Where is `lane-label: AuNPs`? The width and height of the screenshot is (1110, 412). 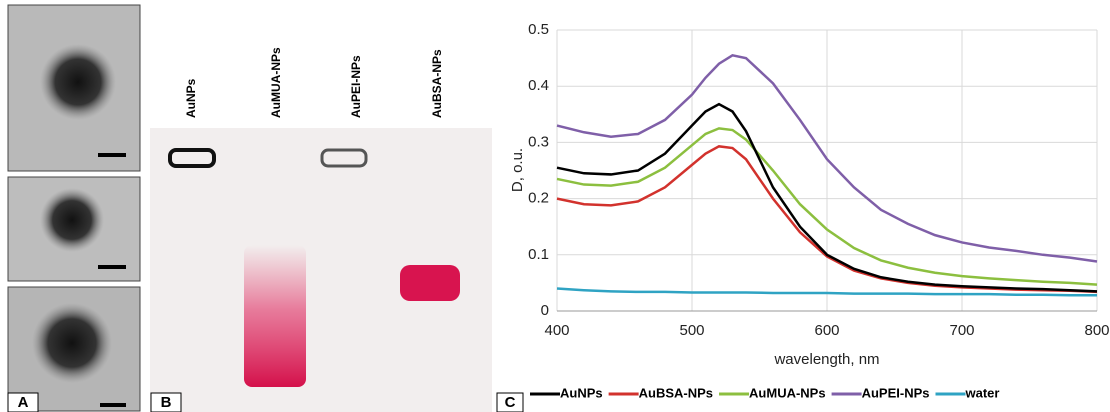 lane-label: AuNPs is located at coordinates (191, 98).